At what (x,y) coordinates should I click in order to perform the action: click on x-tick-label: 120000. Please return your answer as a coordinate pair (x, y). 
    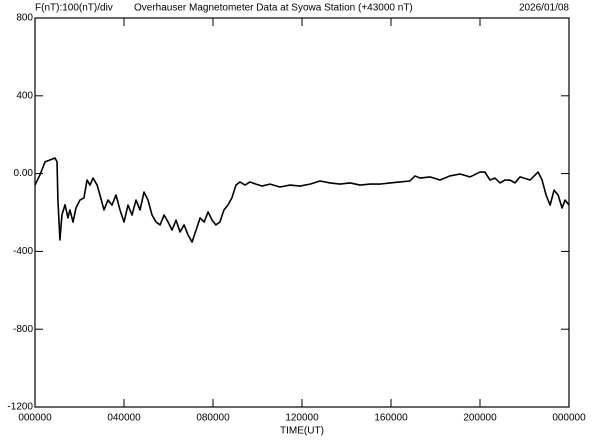
    Looking at the image, I should click on (302, 418).